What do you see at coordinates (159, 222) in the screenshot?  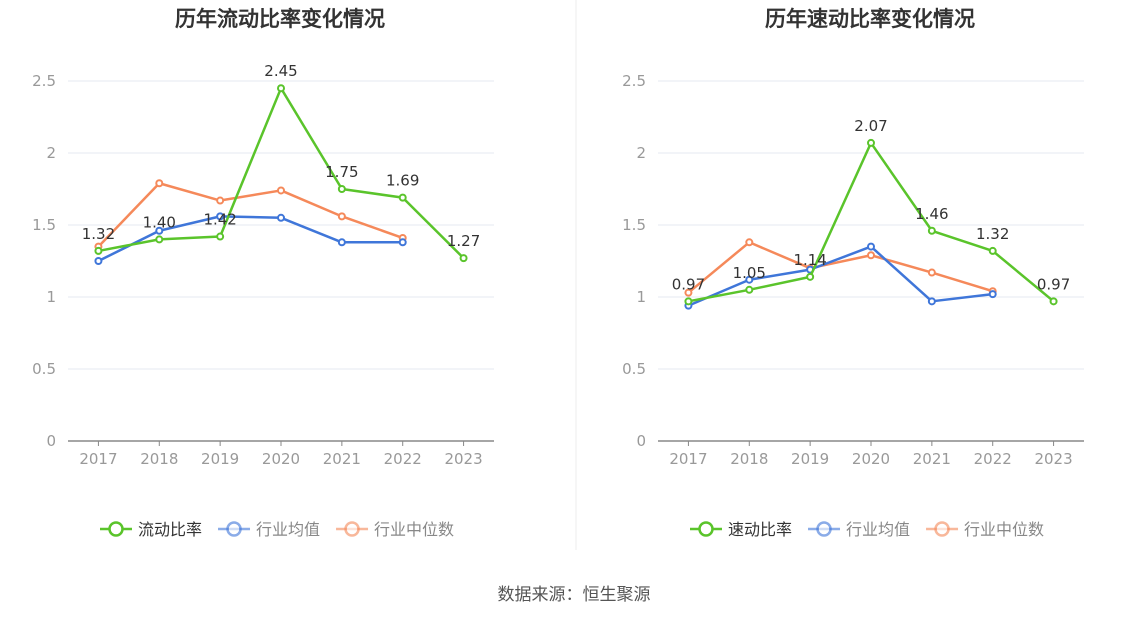 I see `data-label: 1.40` at bounding box center [159, 222].